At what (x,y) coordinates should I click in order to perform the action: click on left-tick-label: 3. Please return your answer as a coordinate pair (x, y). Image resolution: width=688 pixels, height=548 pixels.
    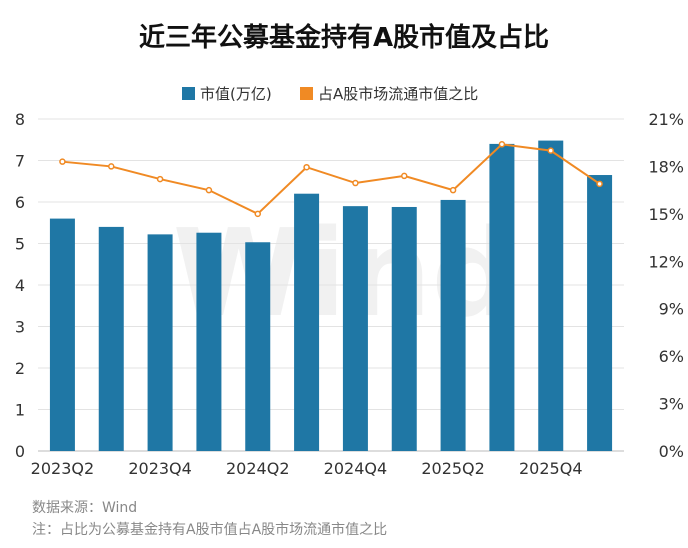
    Looking at the image, I should click on (20, 327).